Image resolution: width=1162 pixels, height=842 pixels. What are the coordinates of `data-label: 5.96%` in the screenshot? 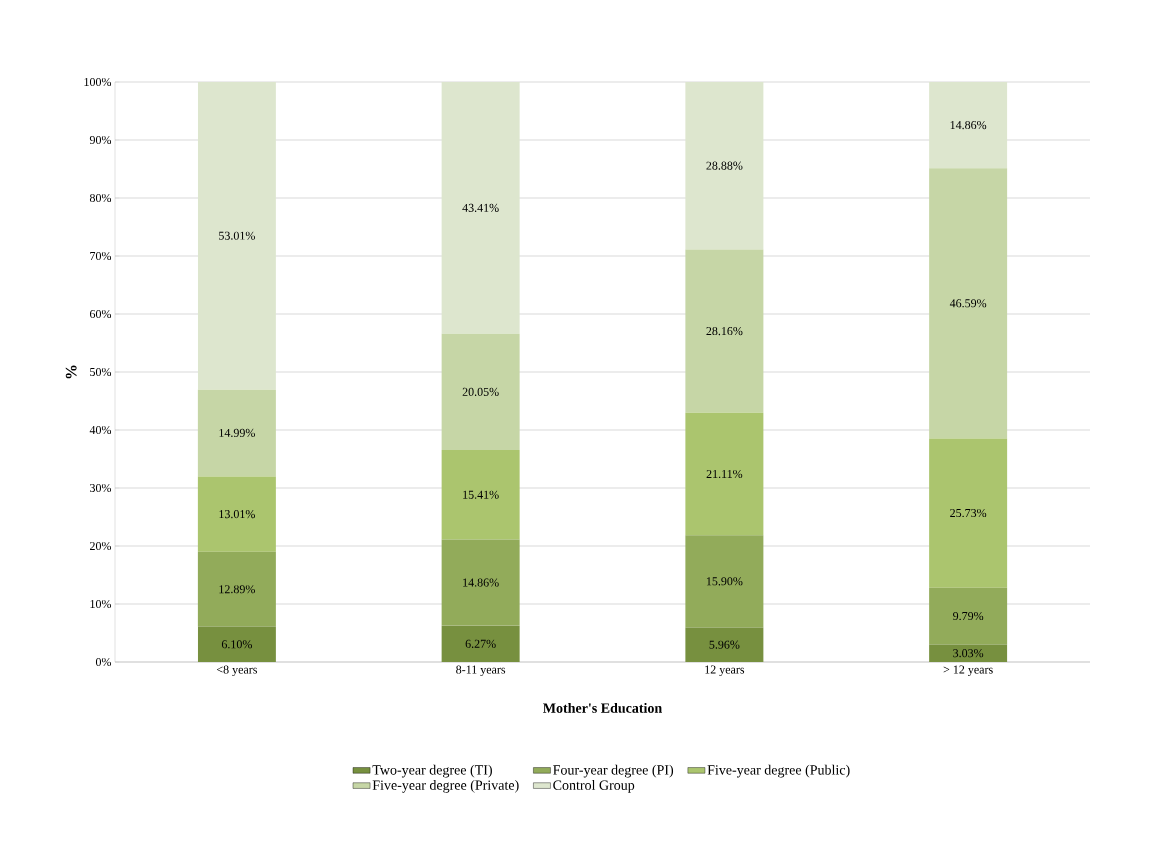 It's located at (724, 644).